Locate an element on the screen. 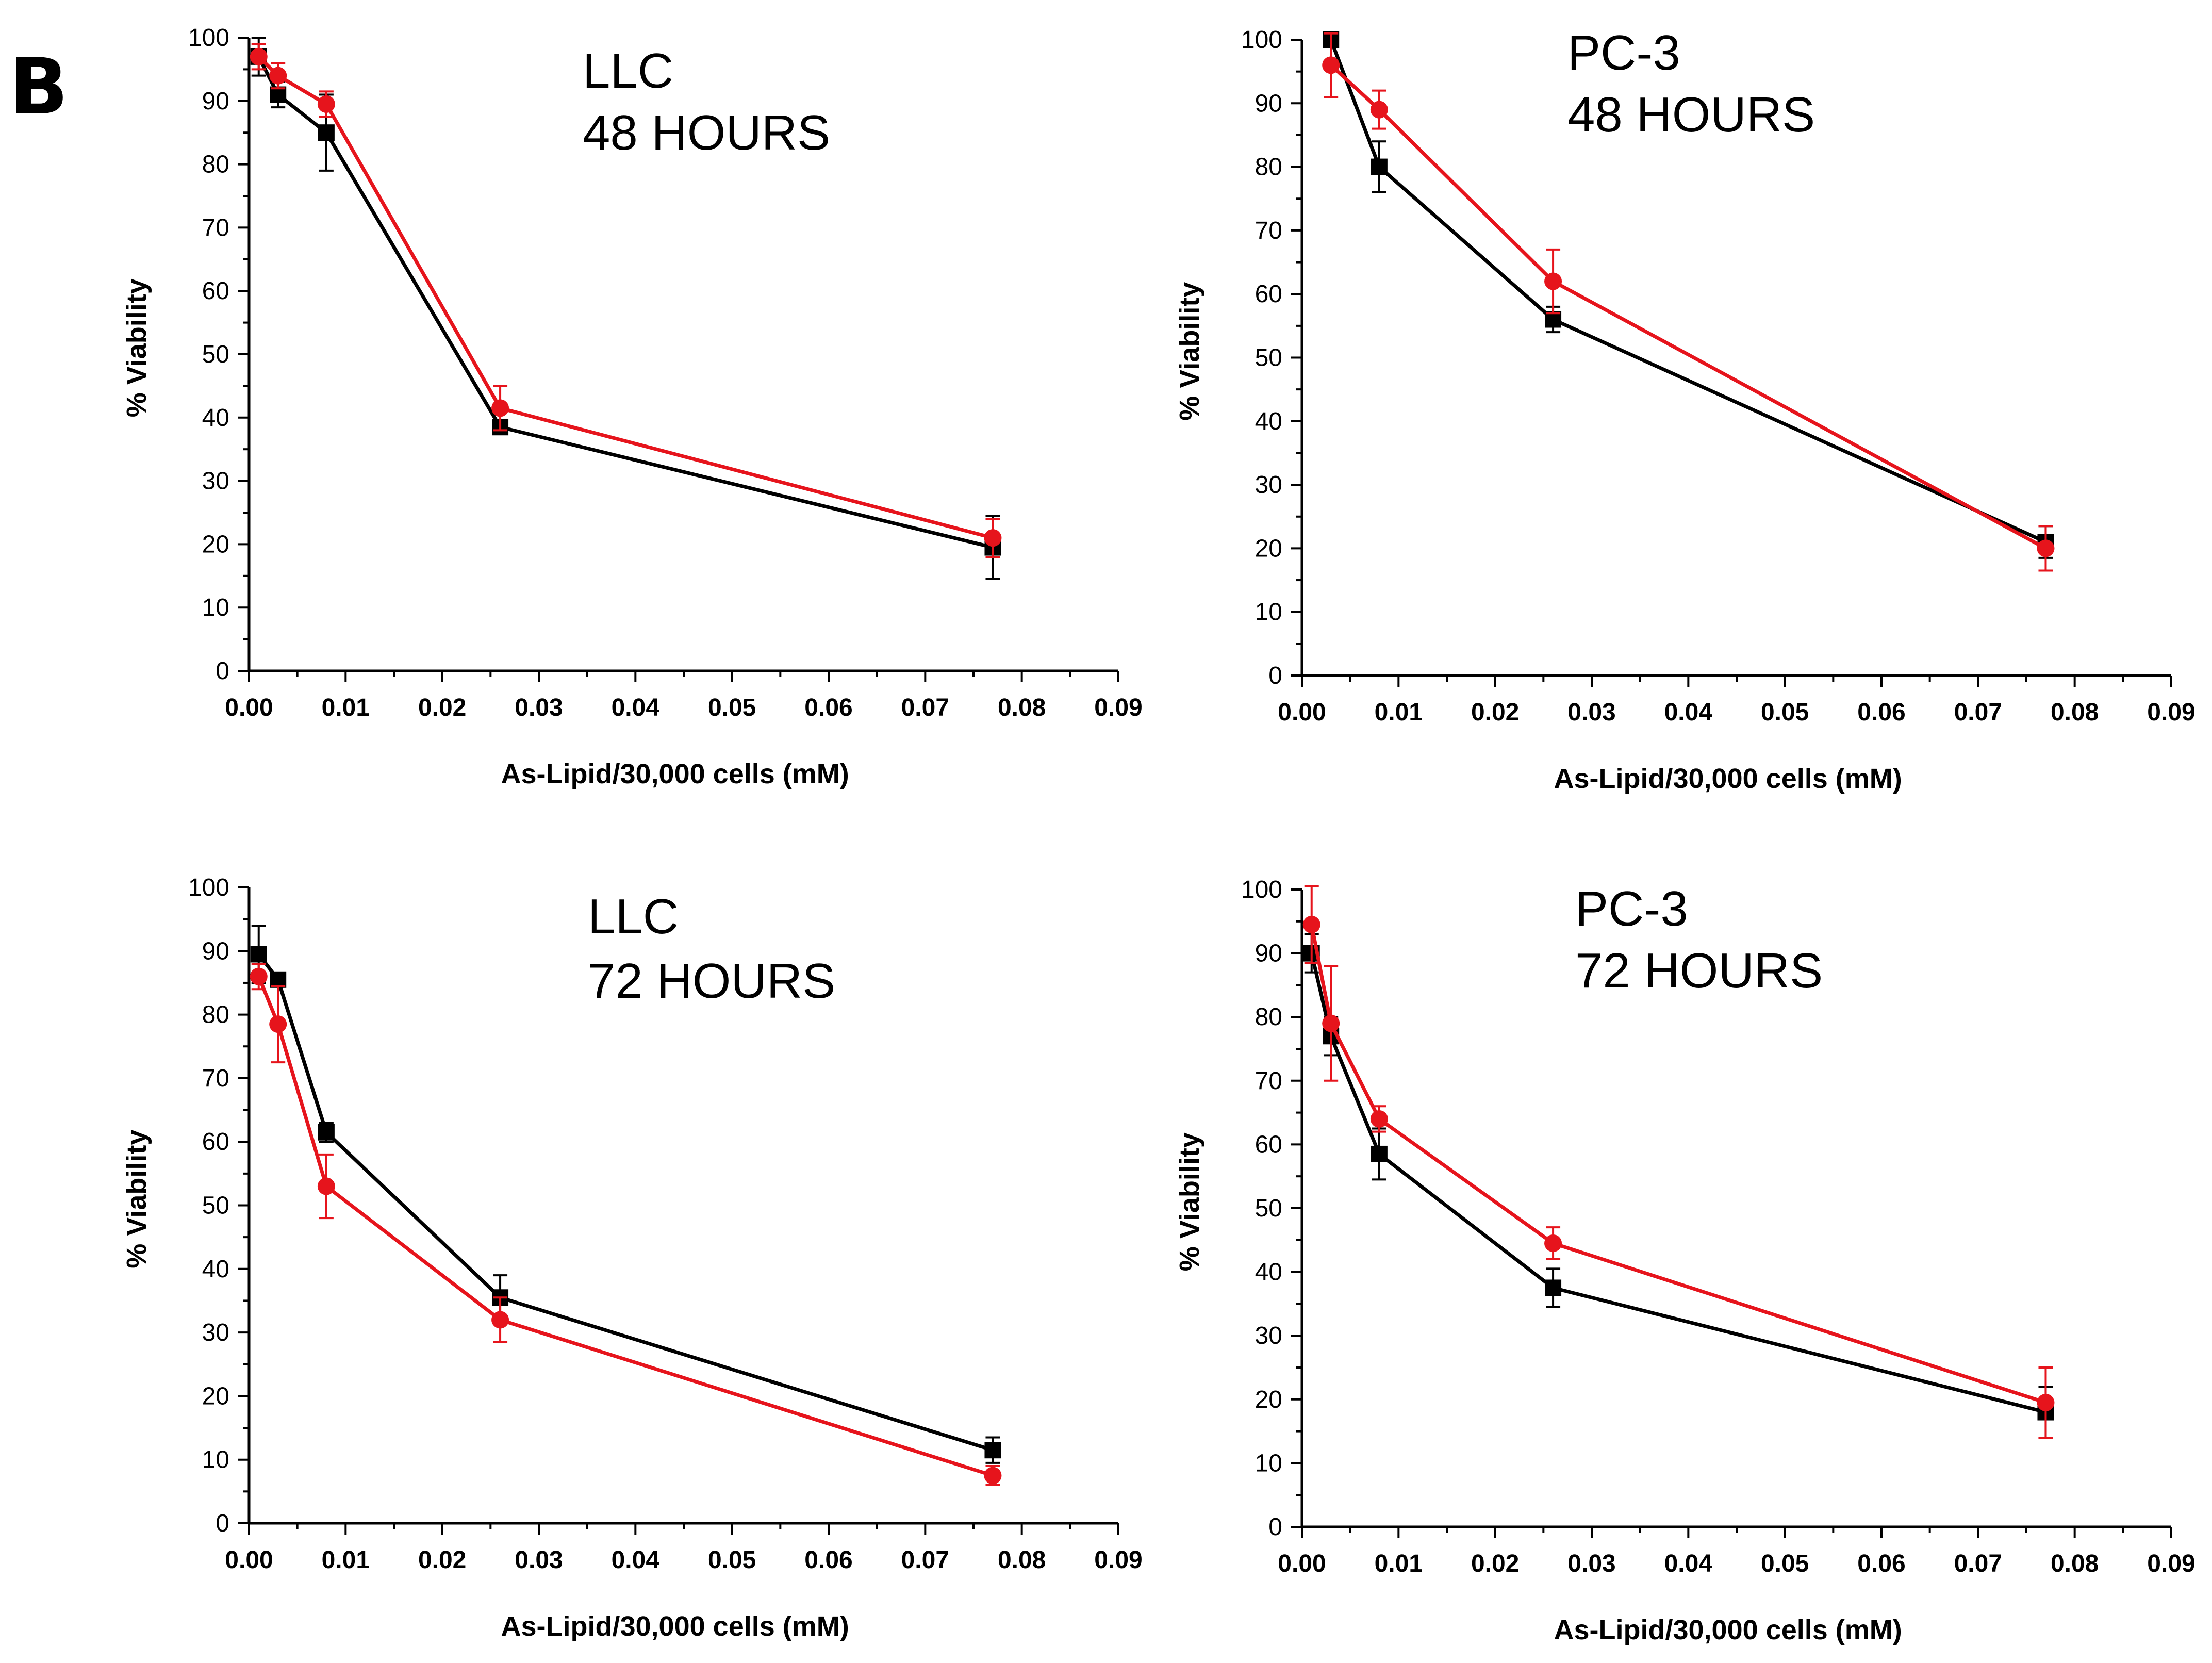  panel-duration: 72 HOURS is located at coordinates (711, 981).